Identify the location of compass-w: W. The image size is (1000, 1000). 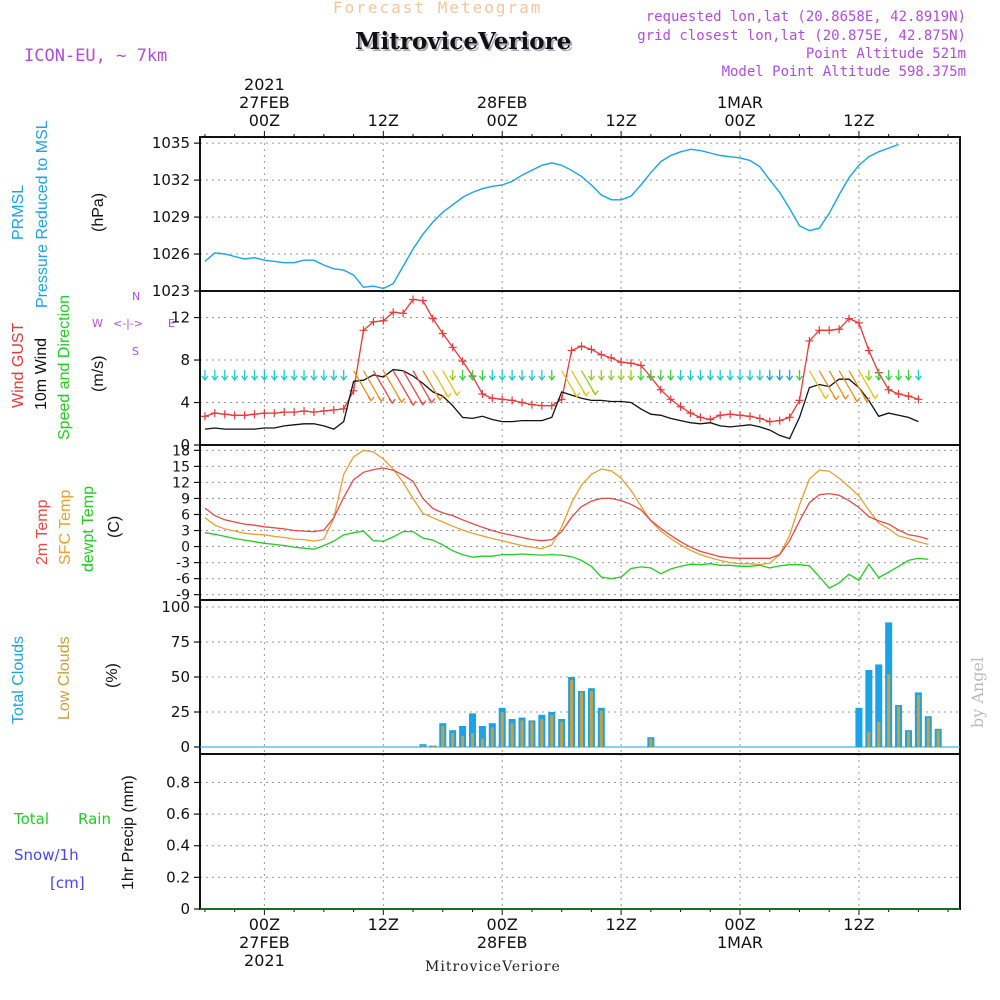
(97, 323).